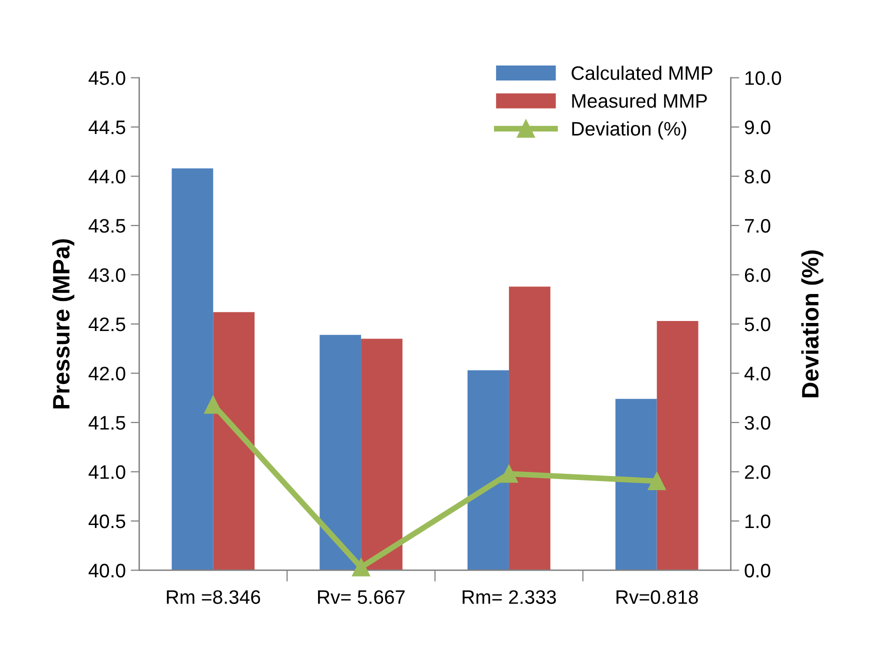  Describe the element at coordinates (639, 101) in the screenshot. I see `legend-label: Measured MMP` at that location.